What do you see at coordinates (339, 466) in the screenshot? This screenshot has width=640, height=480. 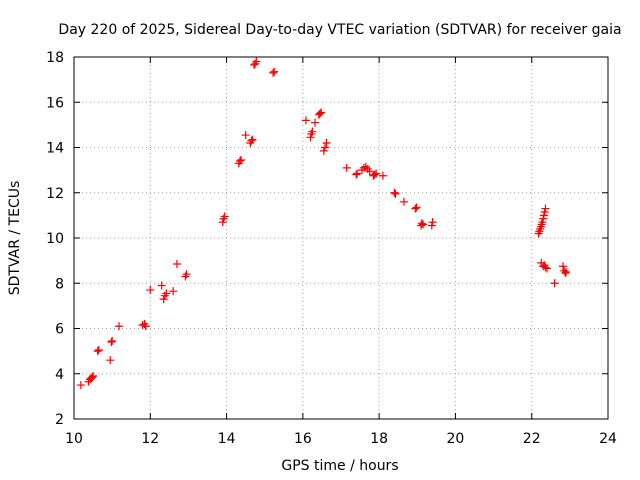 I see `x-axis-title: GPS time / hours` at bounding box center [339, 466].